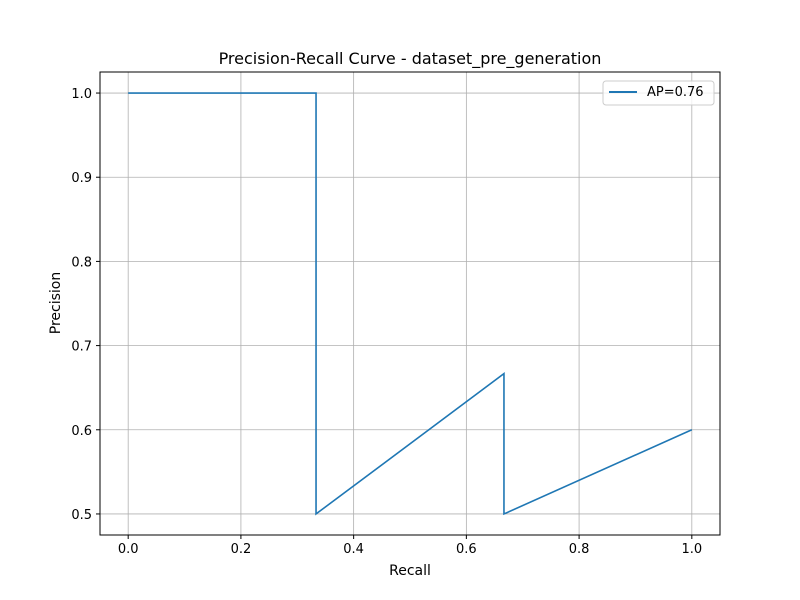 The image size is (800, 600). I want to click on x-tick-label: 0.0, so click(128, 549).